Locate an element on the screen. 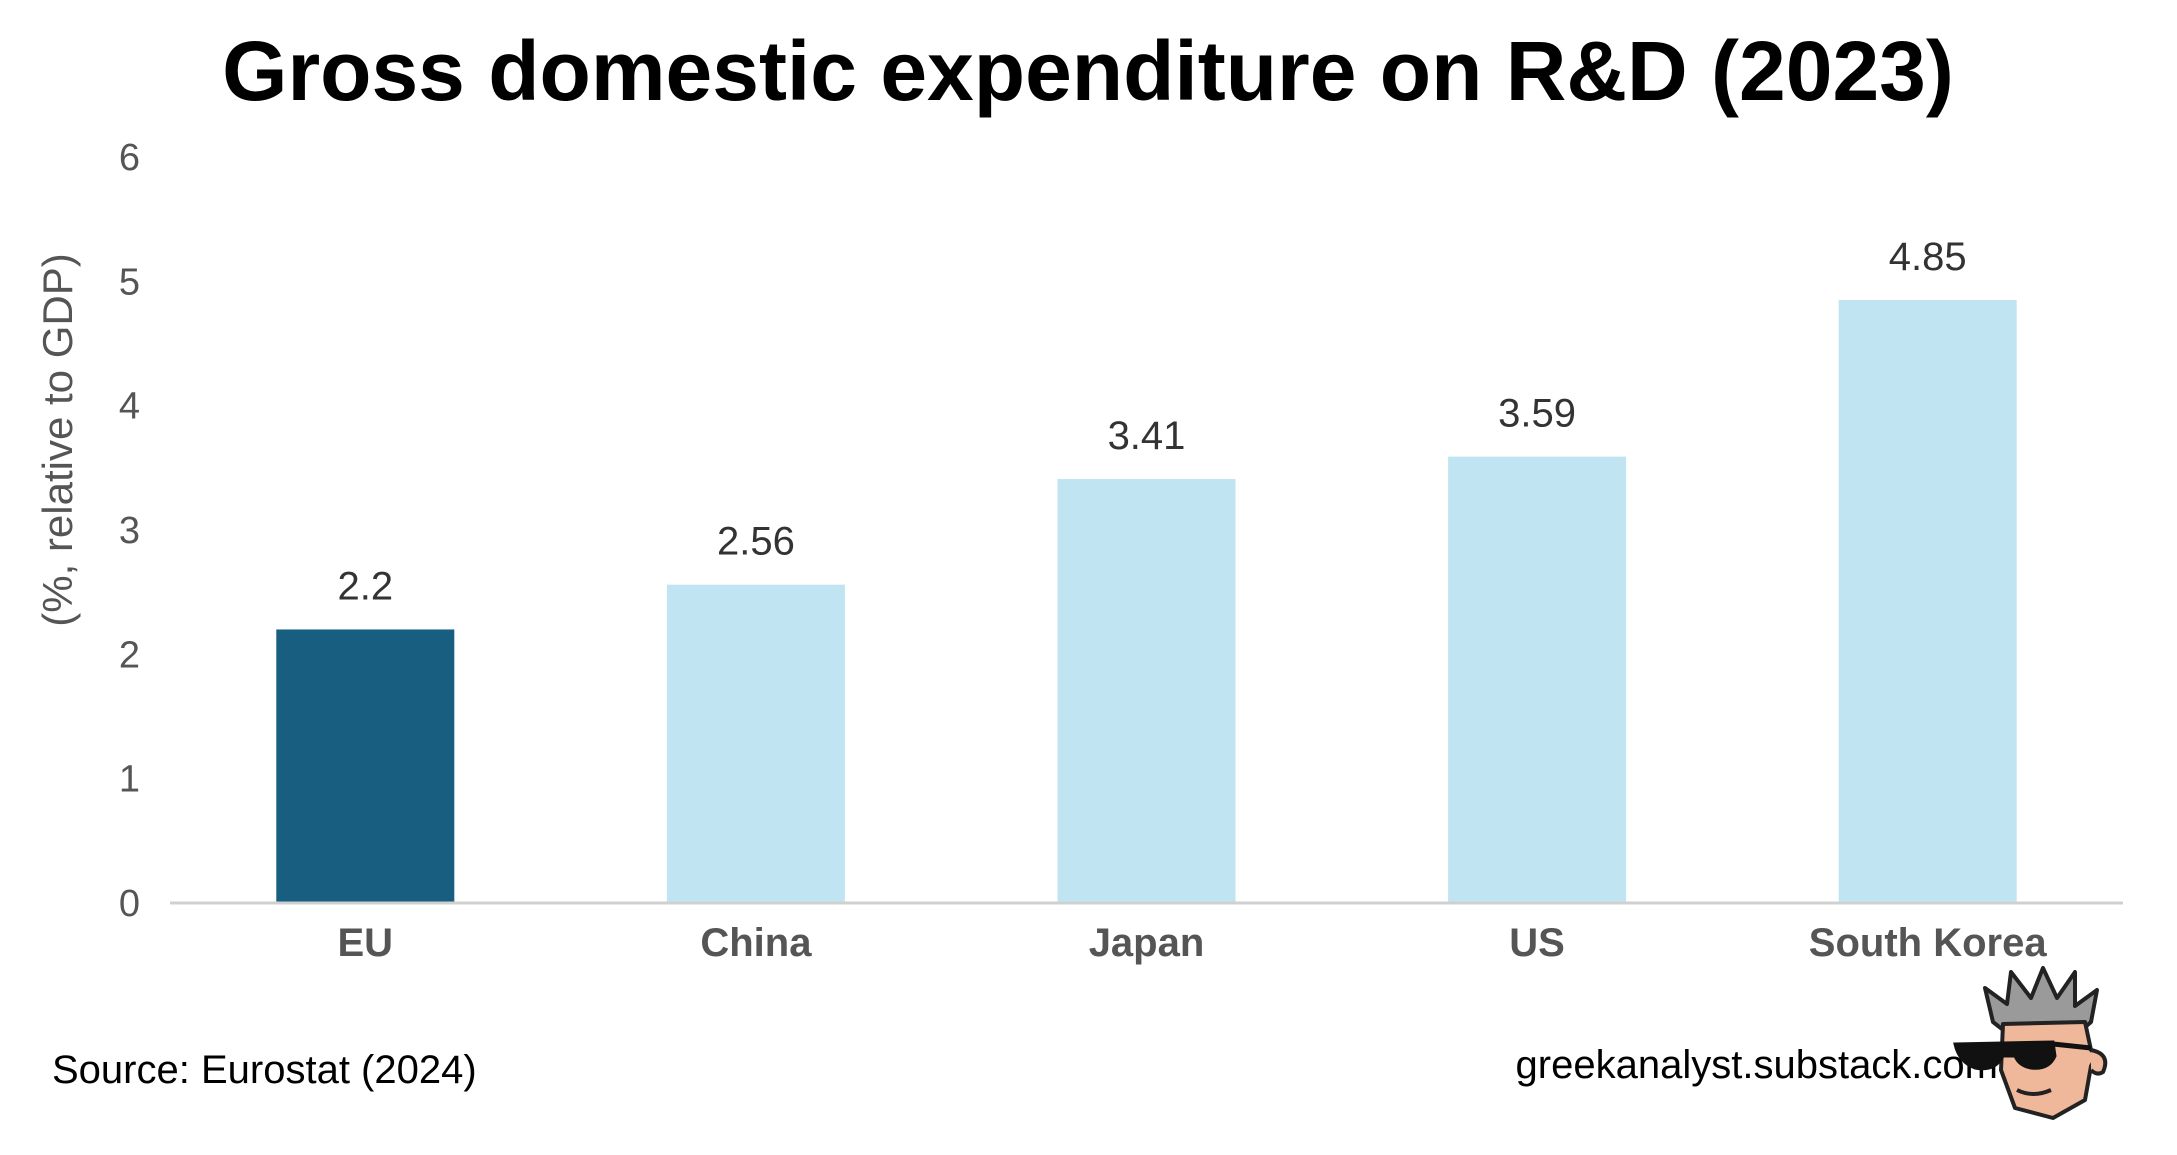 The height and width of the screenshot is (1155, 2177). y-tick-label: 2 is located at coordinates (129, 655).